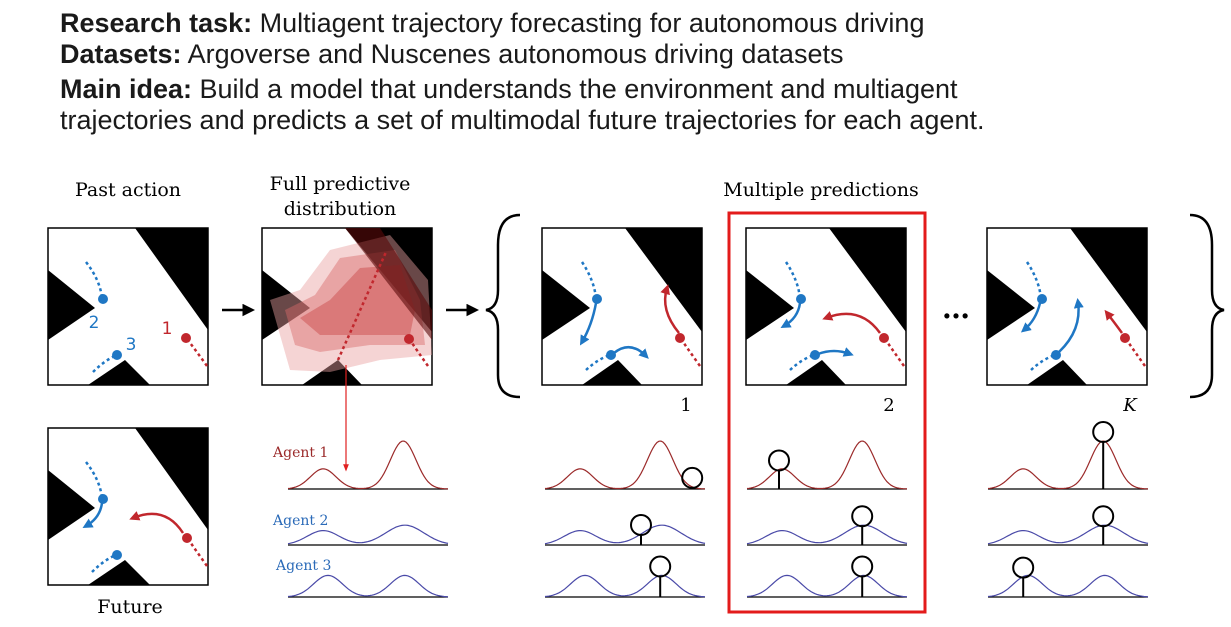 The image size is (1231, 627). Describe the element at coordinates (167, 329) in the screenshot. I see `agent-number-1: 1` at that location.